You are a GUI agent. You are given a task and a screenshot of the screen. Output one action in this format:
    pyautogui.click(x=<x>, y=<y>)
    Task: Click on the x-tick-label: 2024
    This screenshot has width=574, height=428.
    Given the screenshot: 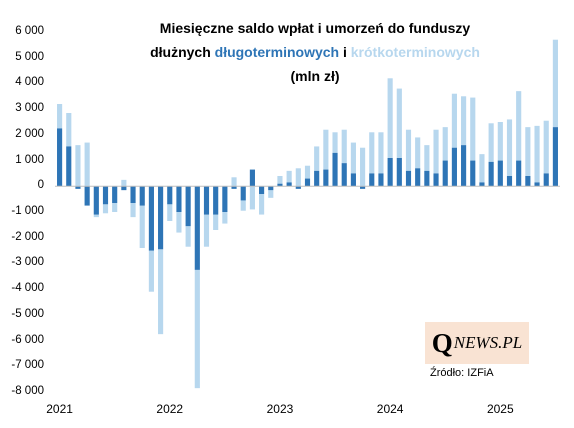 What is the action you would take?
    pyautogui.click(x=390, y=409)
    